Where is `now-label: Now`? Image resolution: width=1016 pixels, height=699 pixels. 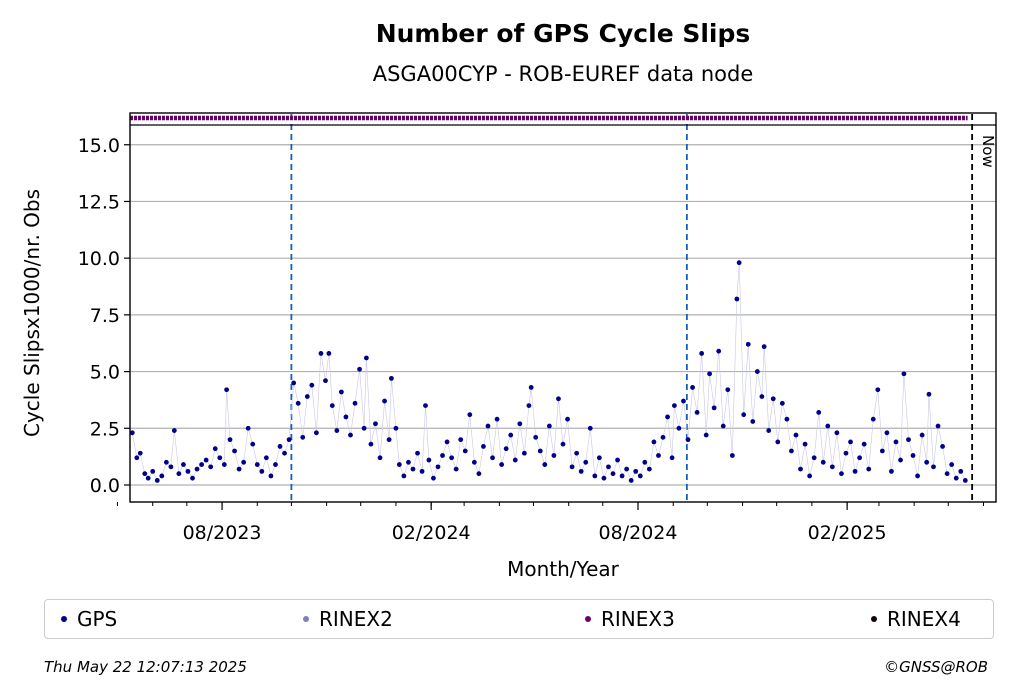 now-label: Now is located at coordinates (988, 151).